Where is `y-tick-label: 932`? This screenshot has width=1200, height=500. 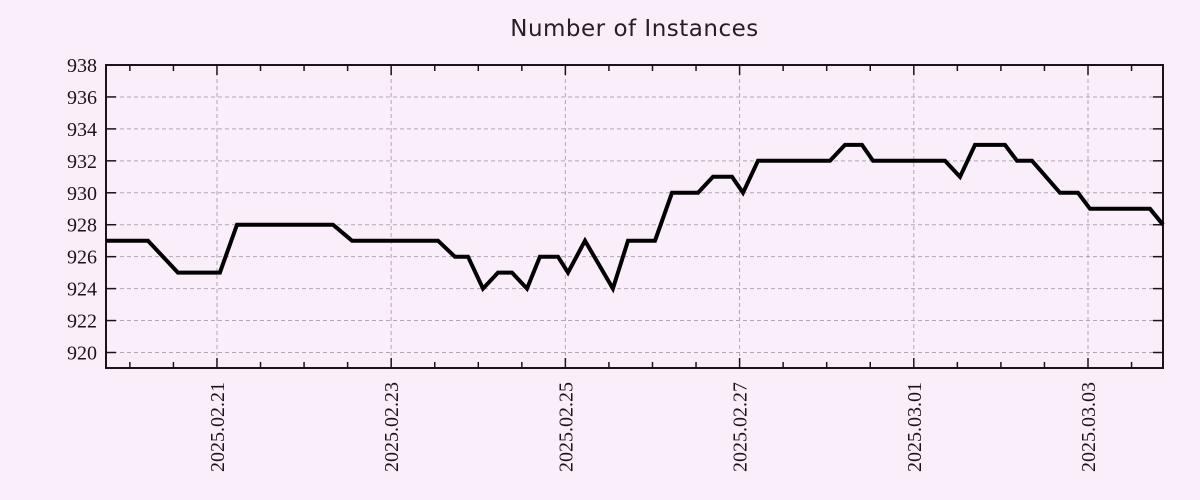 y-tick-label: 932 is located at coordinates (82, 162).